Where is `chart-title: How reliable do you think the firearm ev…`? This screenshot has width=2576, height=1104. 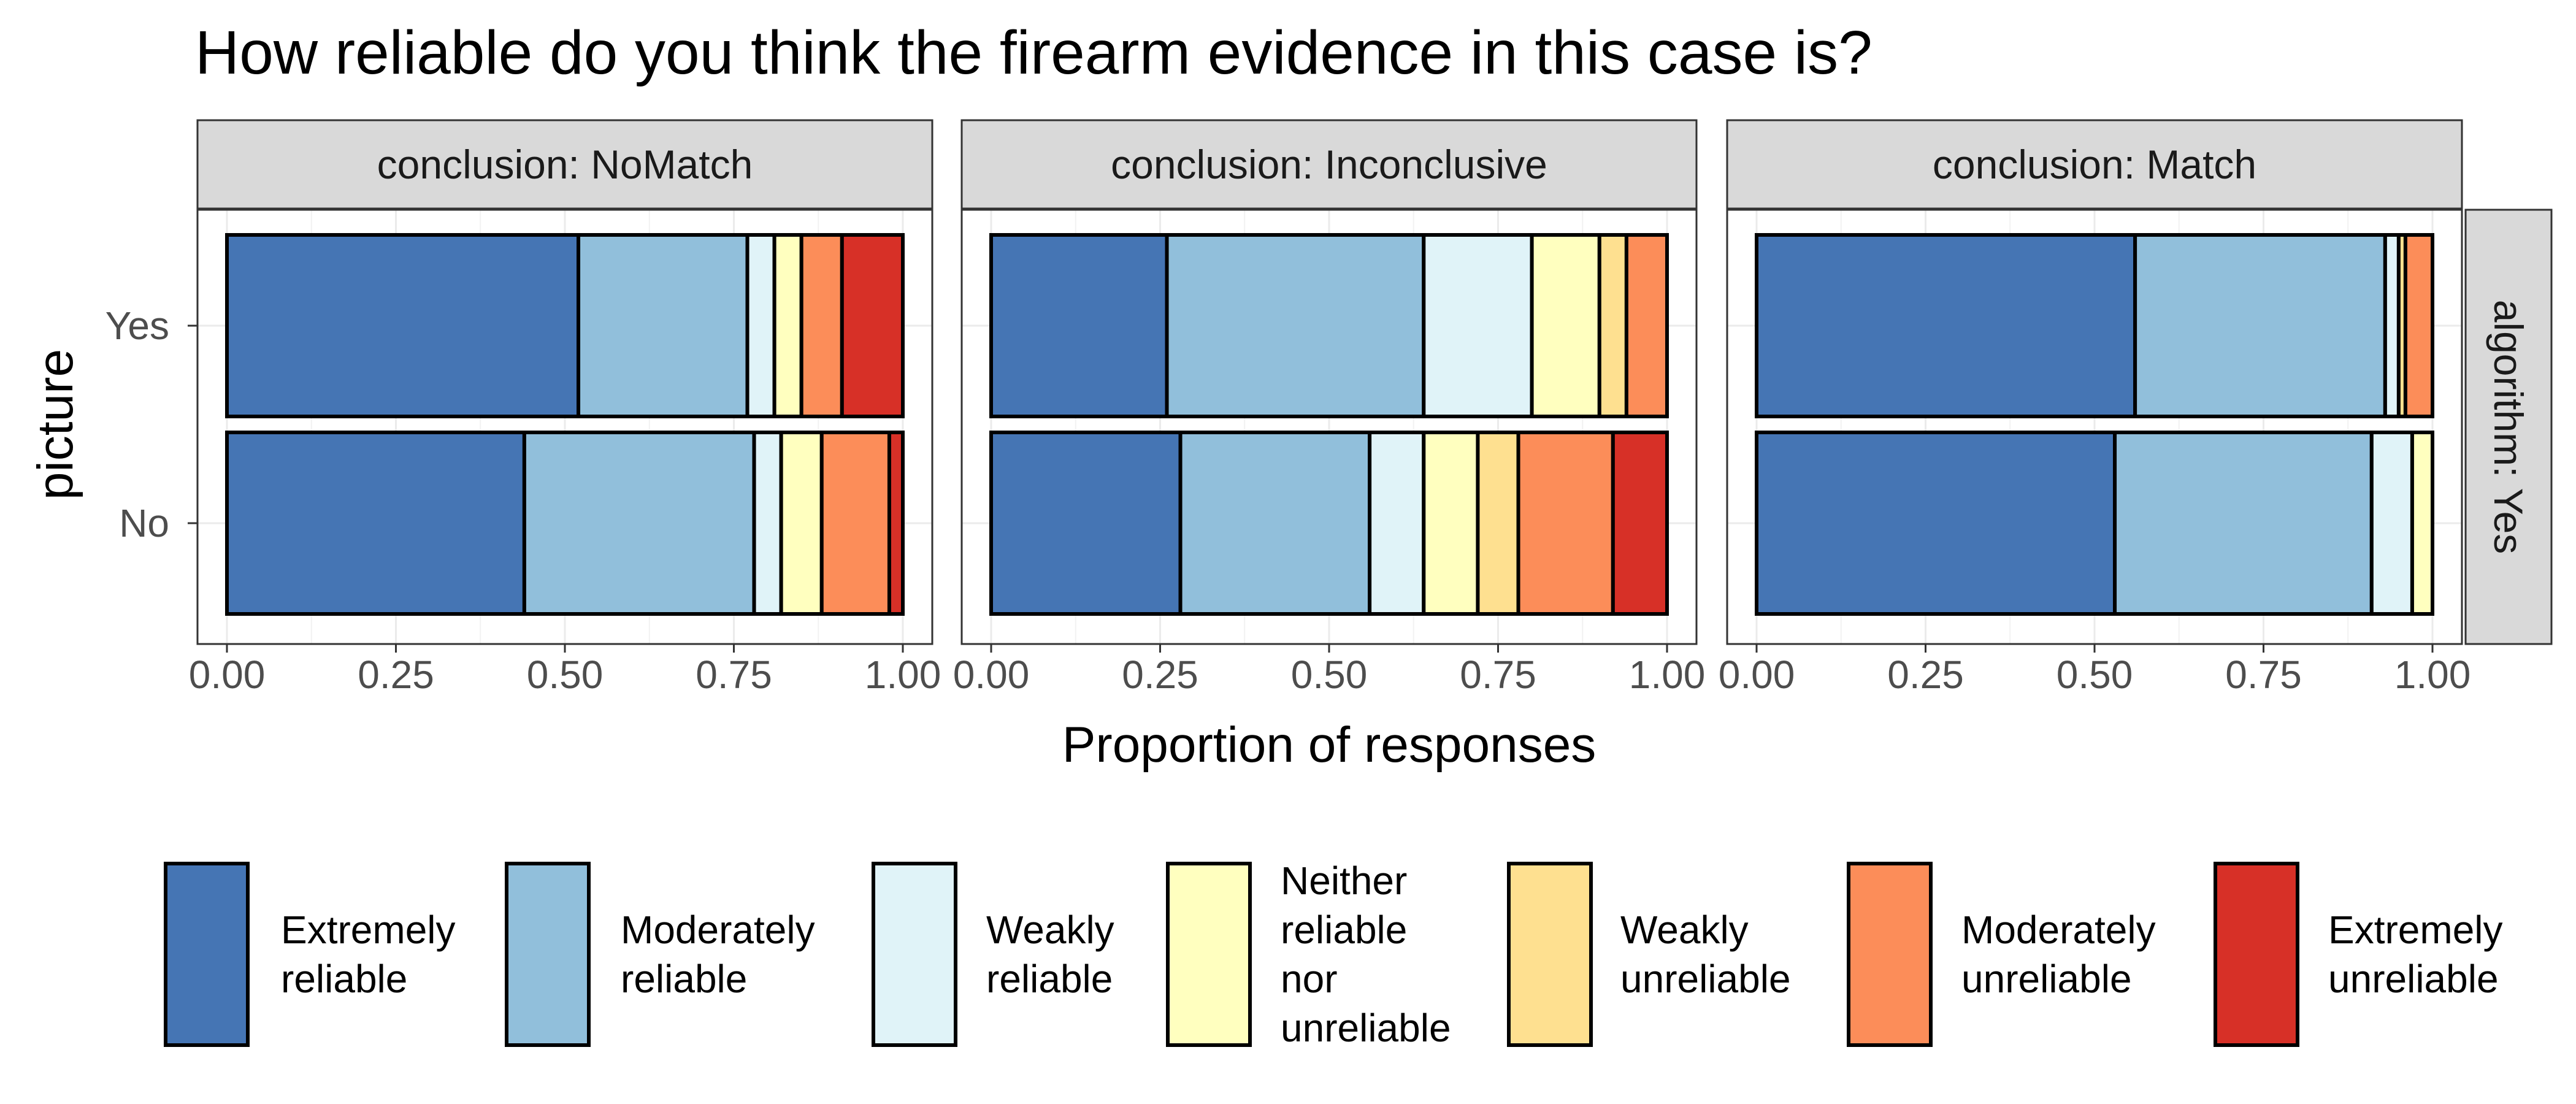 chart-title: How reliable do you think the firearm ev… is located at coordinates (1034, 52).